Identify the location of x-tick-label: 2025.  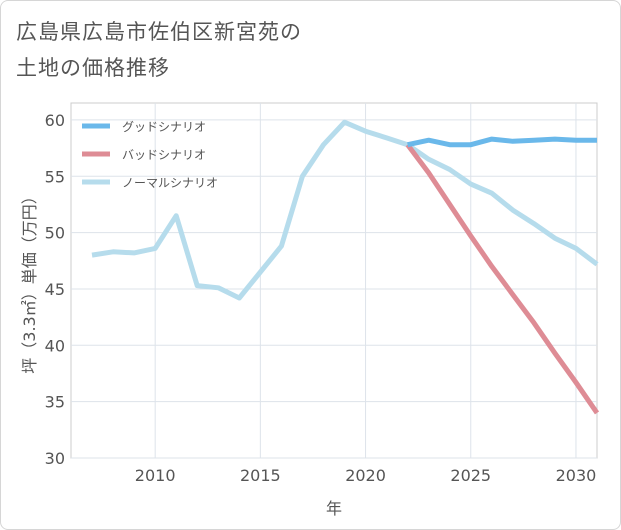
(470, 475).